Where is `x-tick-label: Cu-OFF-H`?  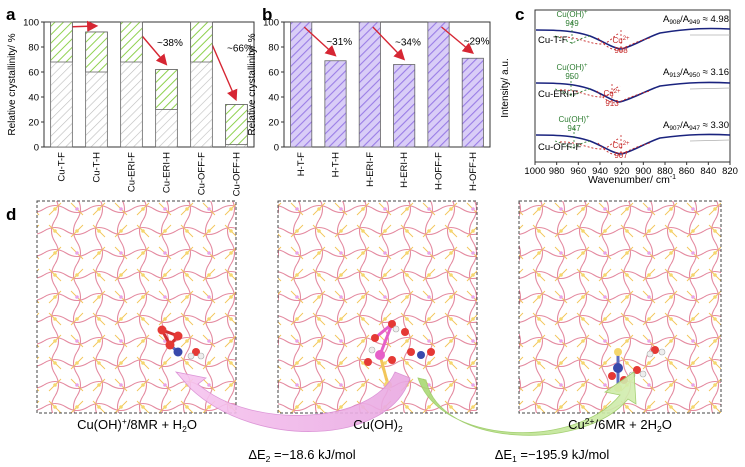 x-tick-label: Cu-OFF-H is located at coordinates (237, 174).